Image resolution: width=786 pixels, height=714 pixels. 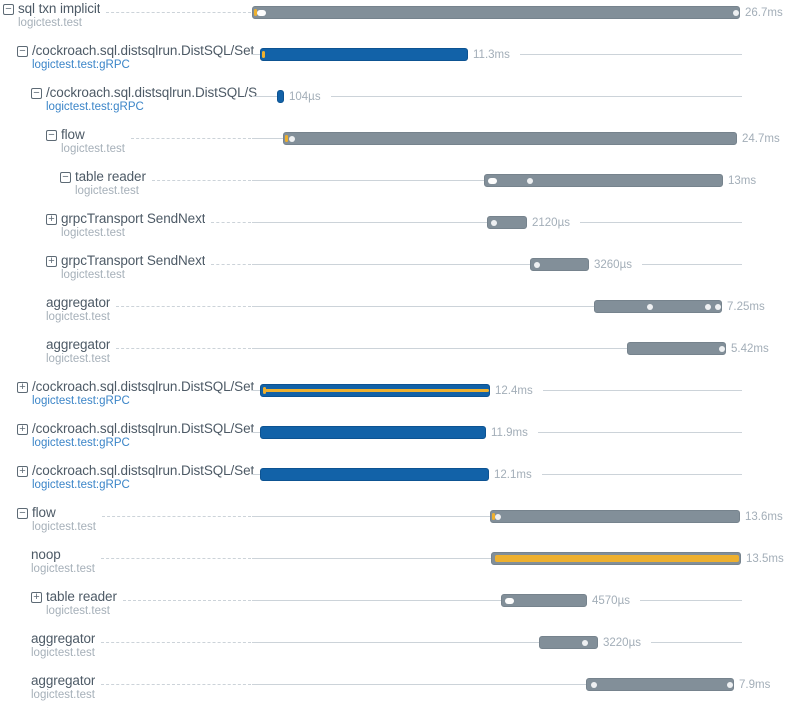 What do you see at coordinates (133, 267) in the screenshot?
I see `span-labels: grpcTransport SendNext logictest.test` at bounding box center [133, 267].